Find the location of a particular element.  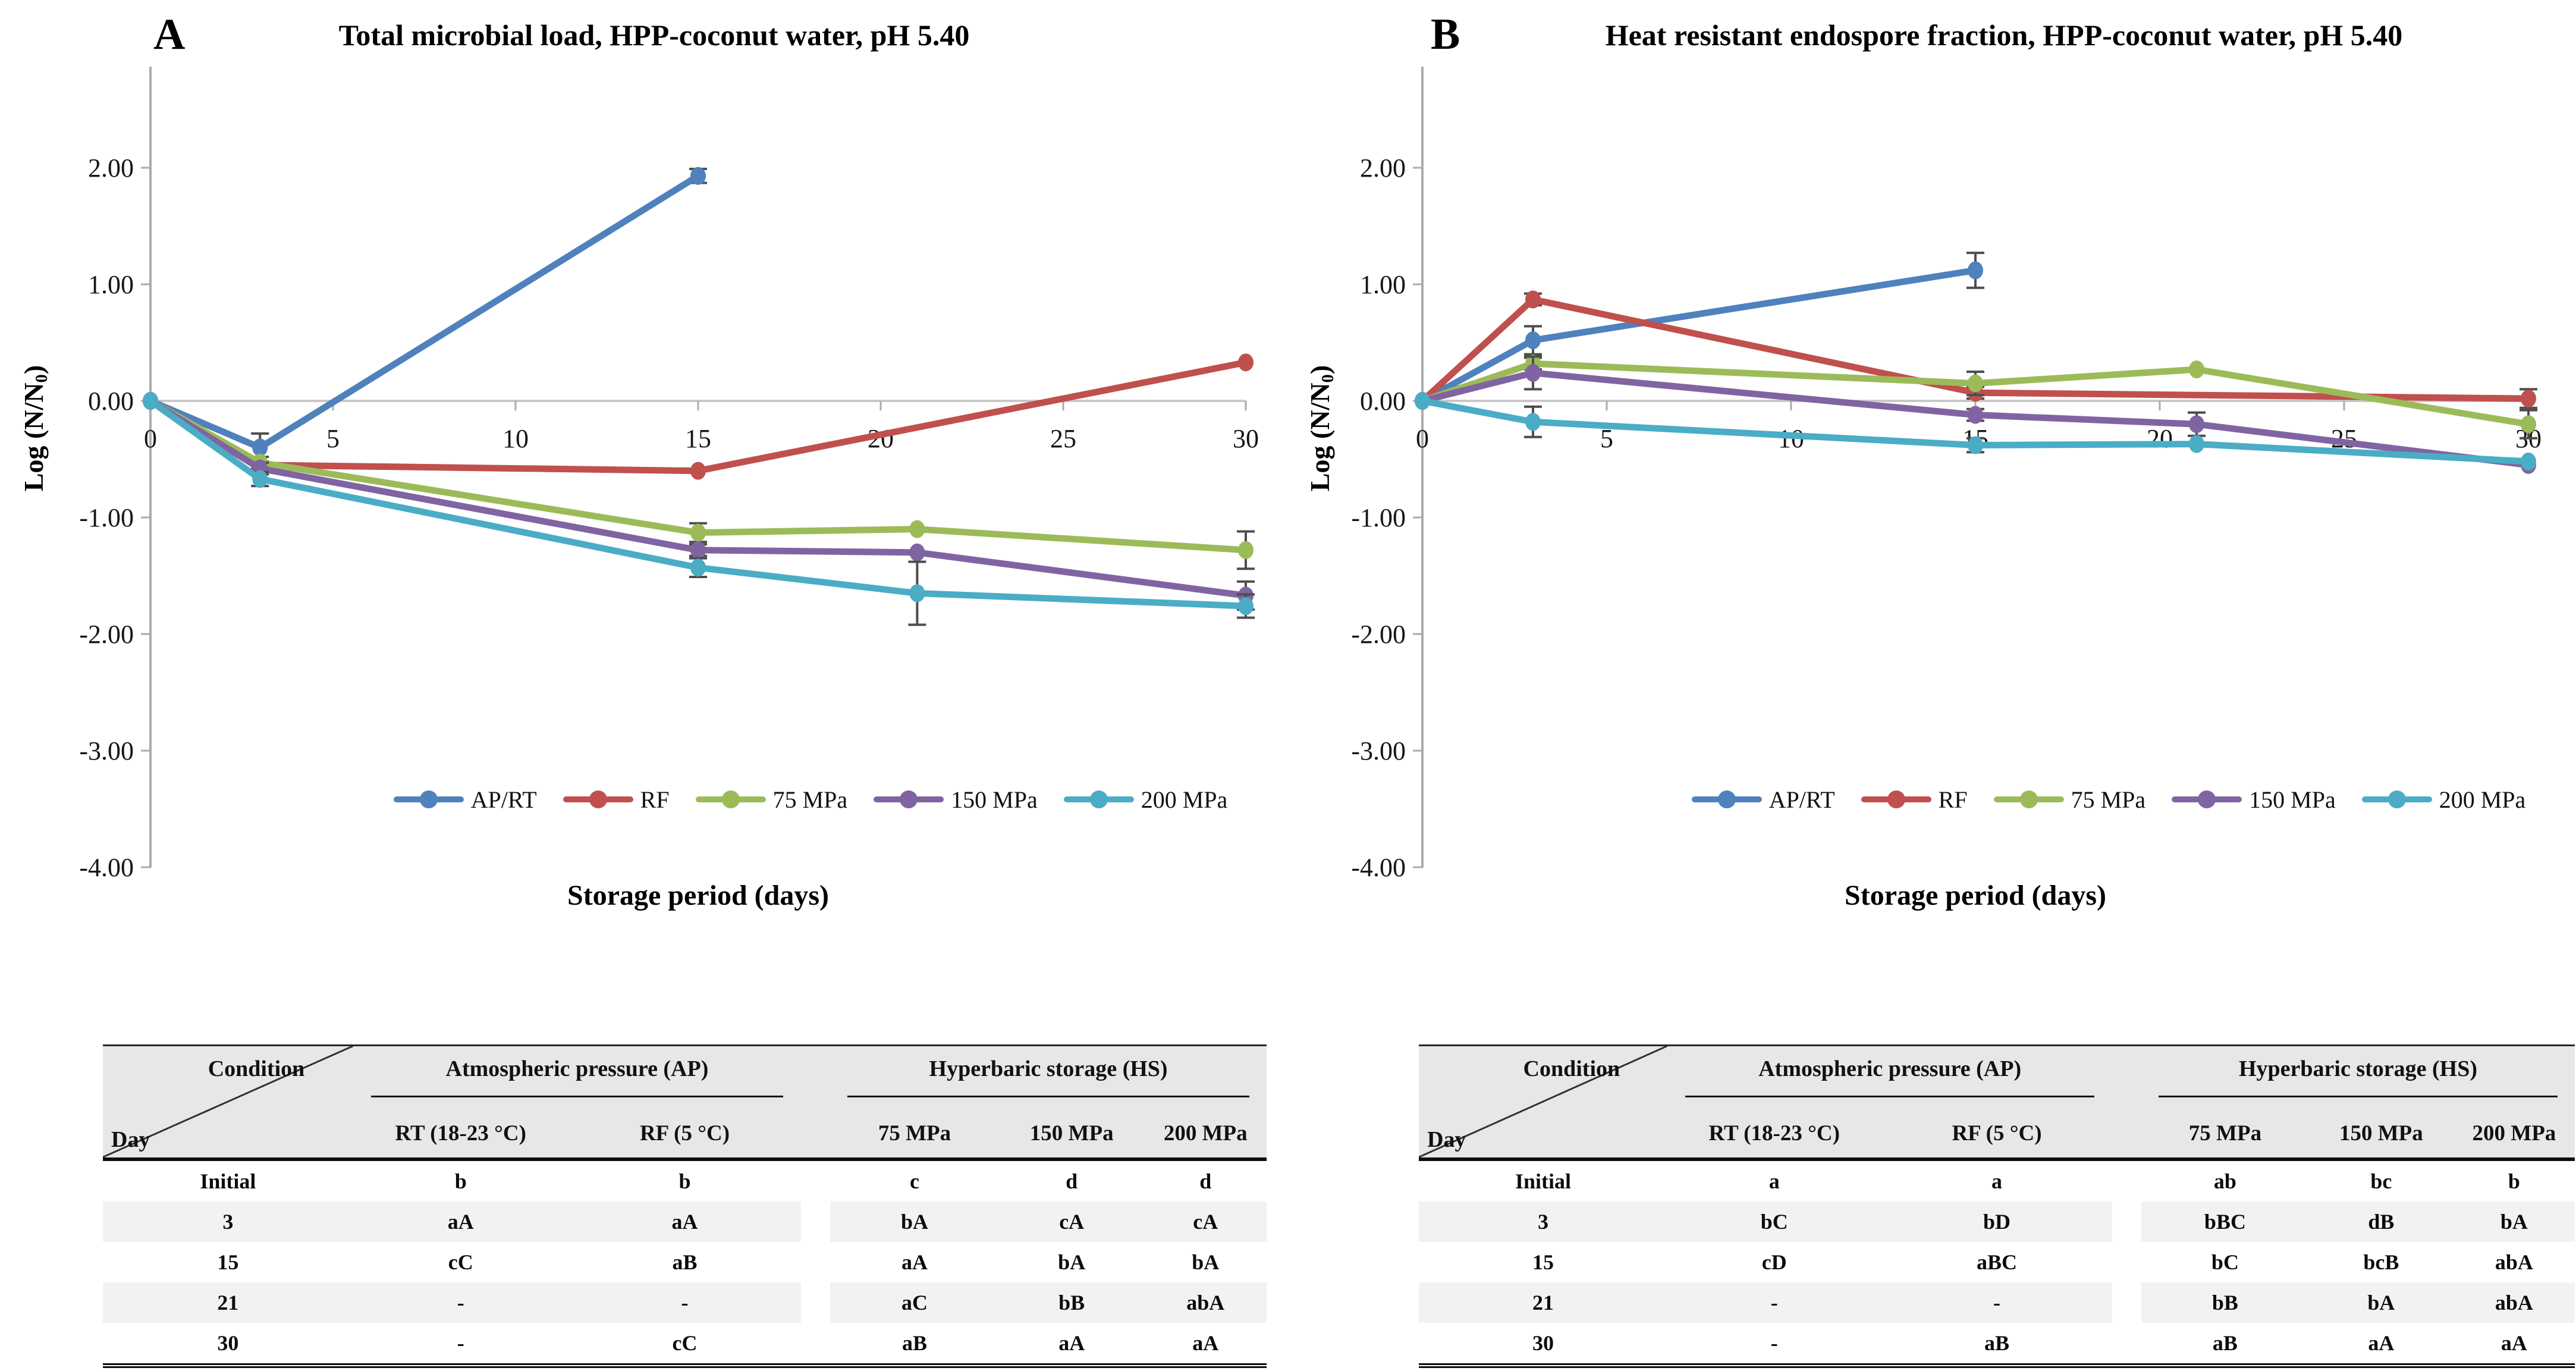

x-tick-label: 20 is located at coordinates (2160, 438).